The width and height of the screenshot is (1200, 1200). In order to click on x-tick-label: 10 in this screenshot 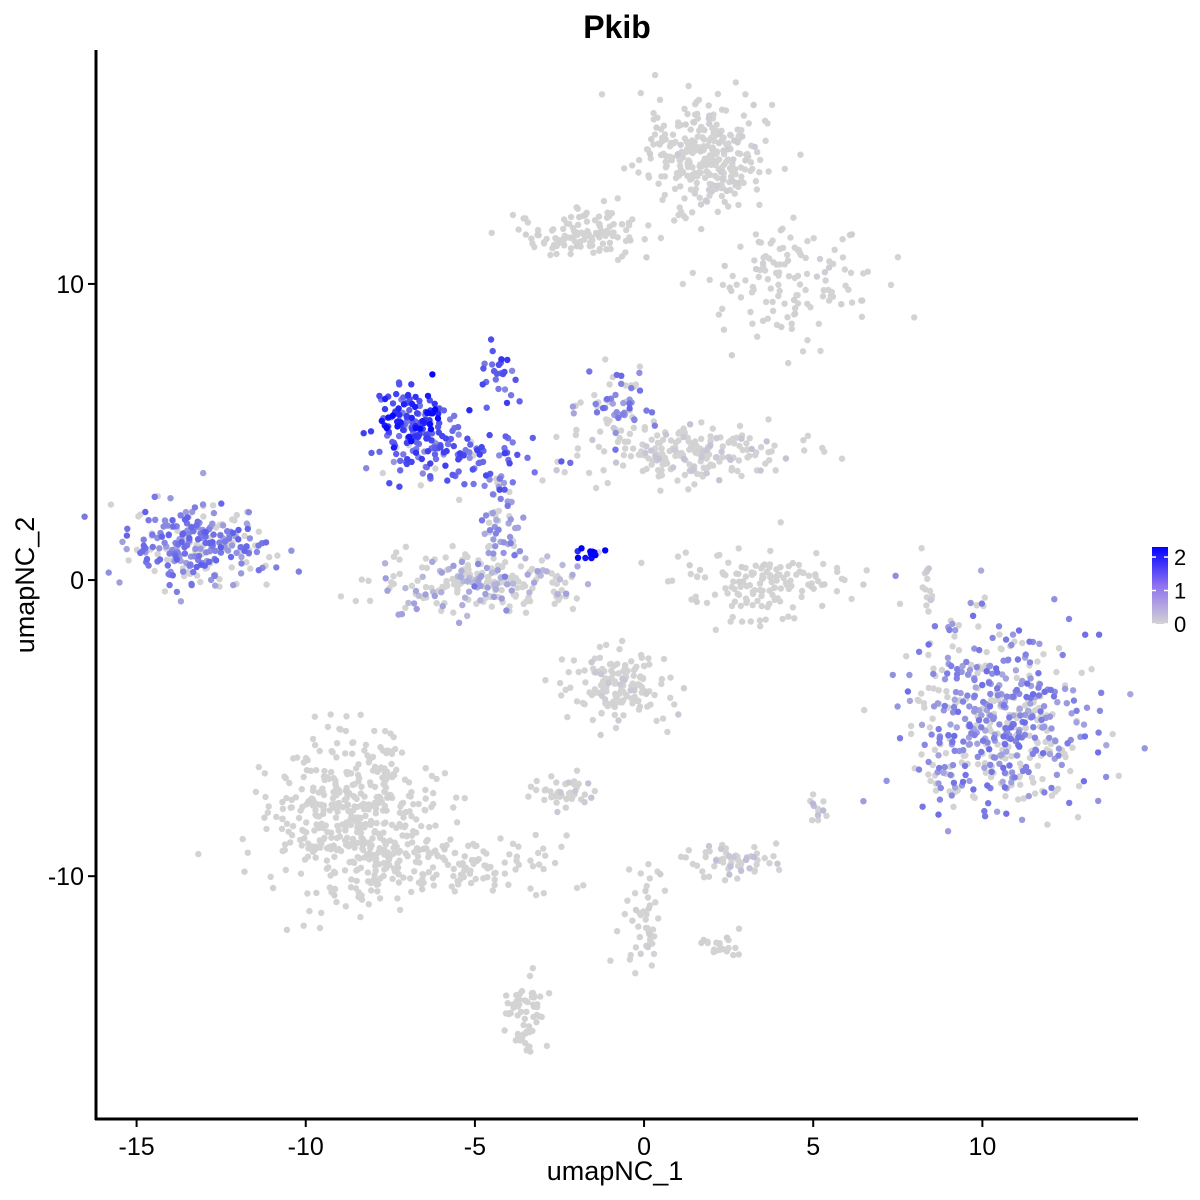, I will do `click(982, 1147)`.